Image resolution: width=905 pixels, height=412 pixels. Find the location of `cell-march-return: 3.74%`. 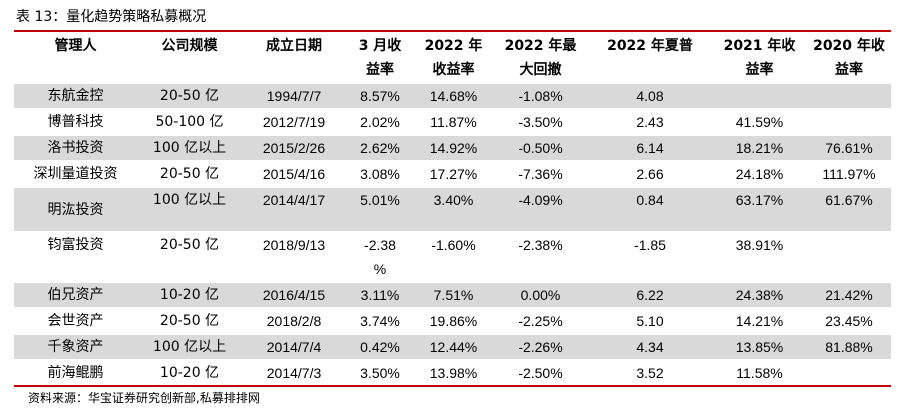

cell-march-return: 3.74% is located at coordinates (380, 320).